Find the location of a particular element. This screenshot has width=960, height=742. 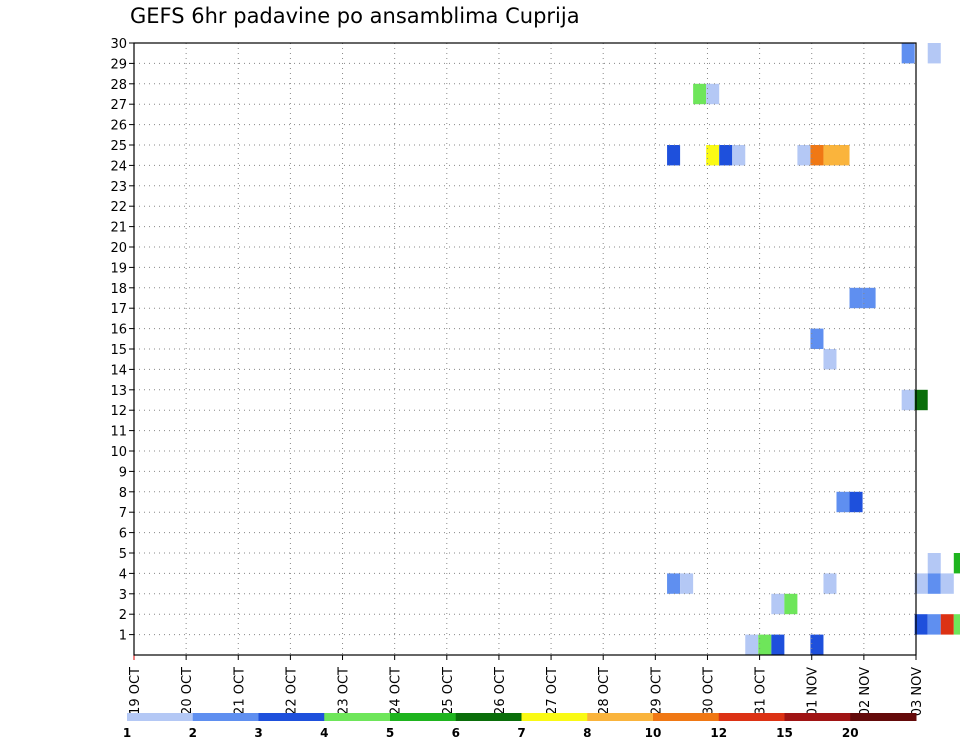

y-tick-label: 6 is located at coordinates (123, 534).